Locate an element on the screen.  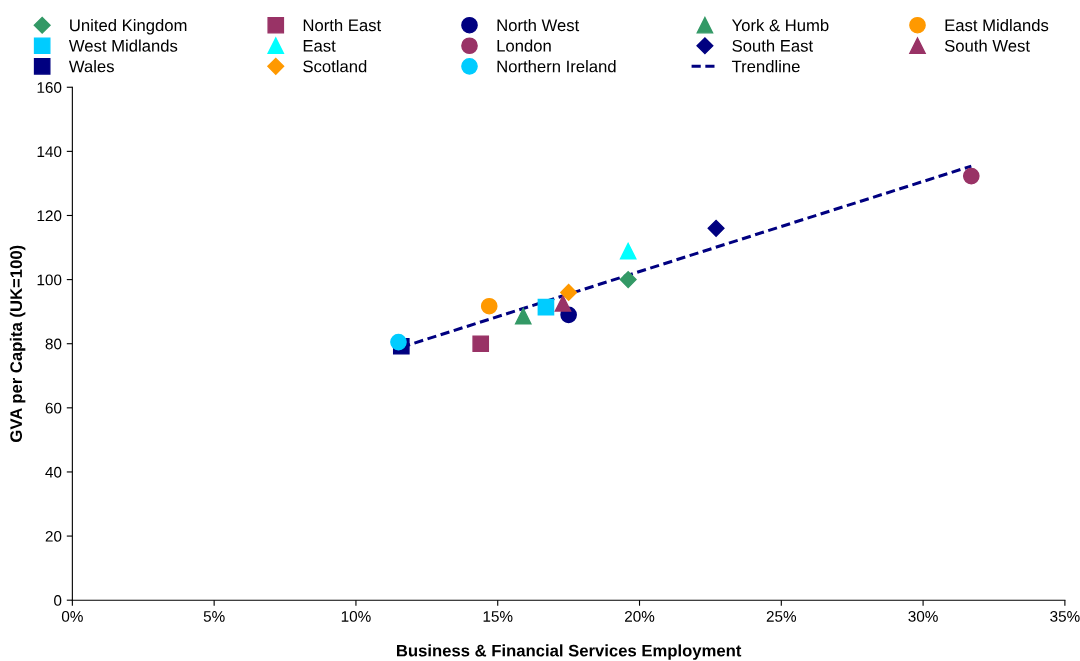
y-tick-label: 120 is located at coordinates (49, 216).